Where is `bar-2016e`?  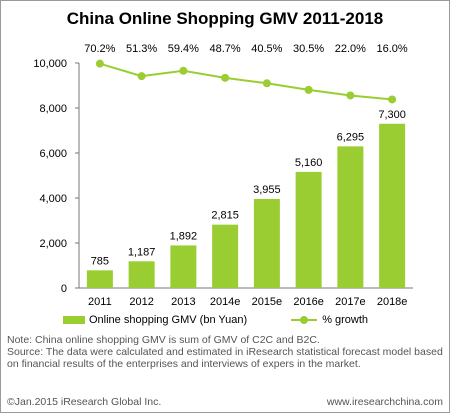 bar-2016e is located at coordinates (308, 229).